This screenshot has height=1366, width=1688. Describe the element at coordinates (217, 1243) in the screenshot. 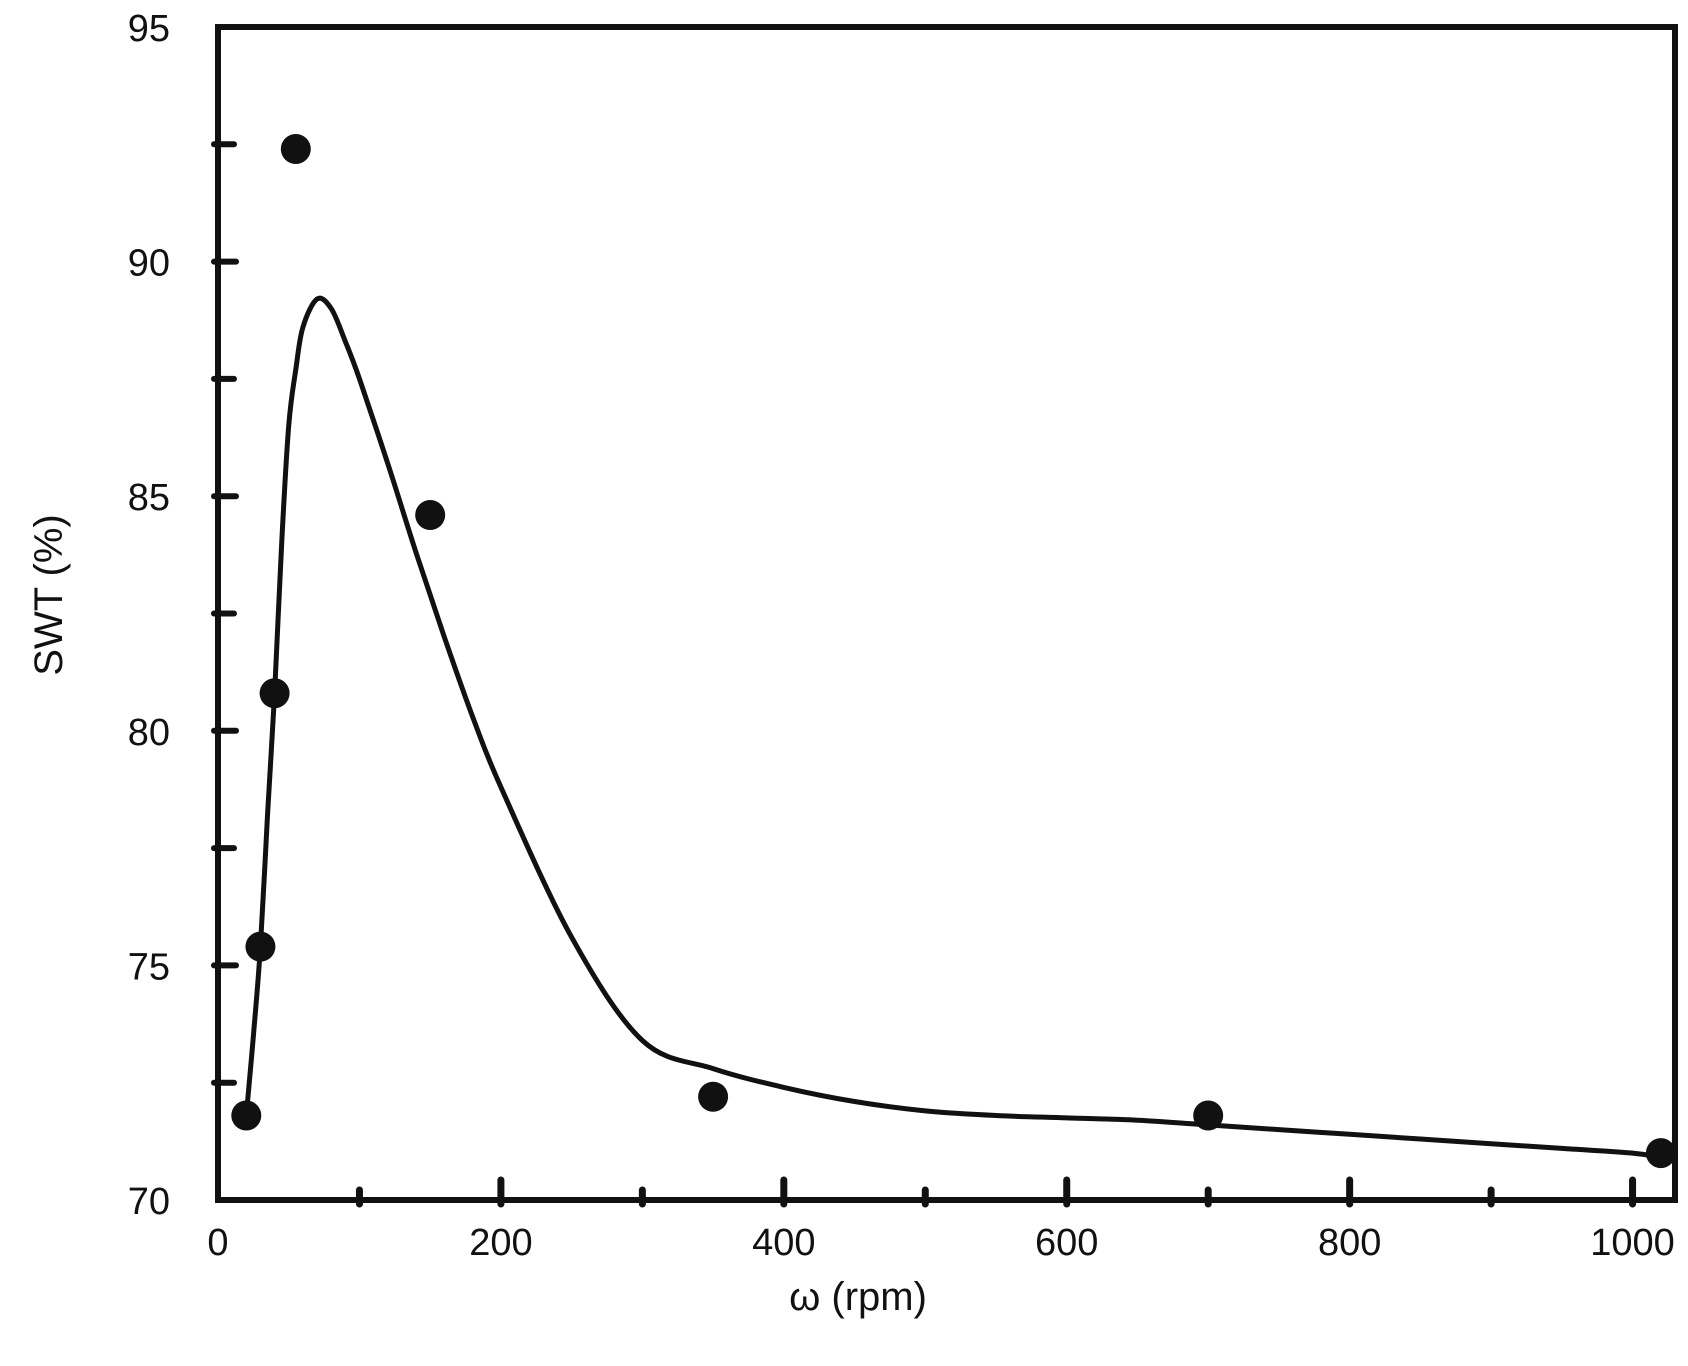

I see `x-tick-label: 0` at that location.